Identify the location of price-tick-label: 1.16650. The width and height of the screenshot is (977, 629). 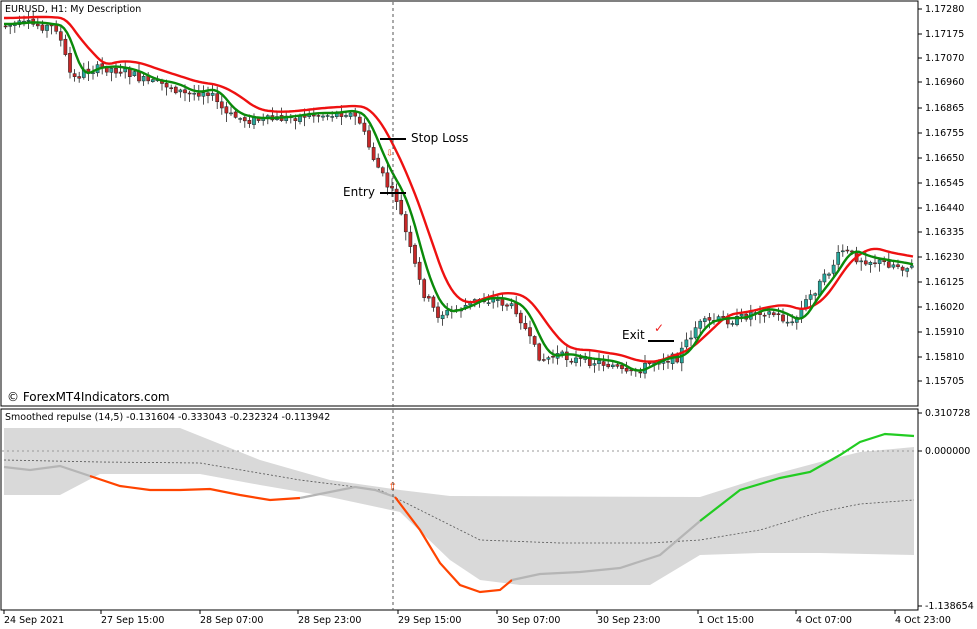
(944, 158).